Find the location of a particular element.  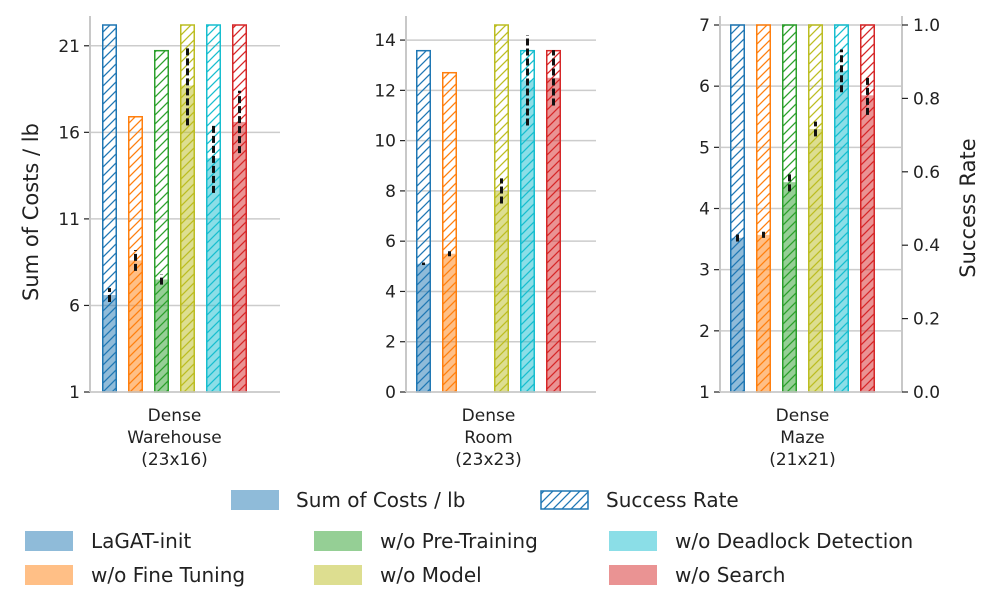

category-label: (23x16) is located at coordinates (174, 460).